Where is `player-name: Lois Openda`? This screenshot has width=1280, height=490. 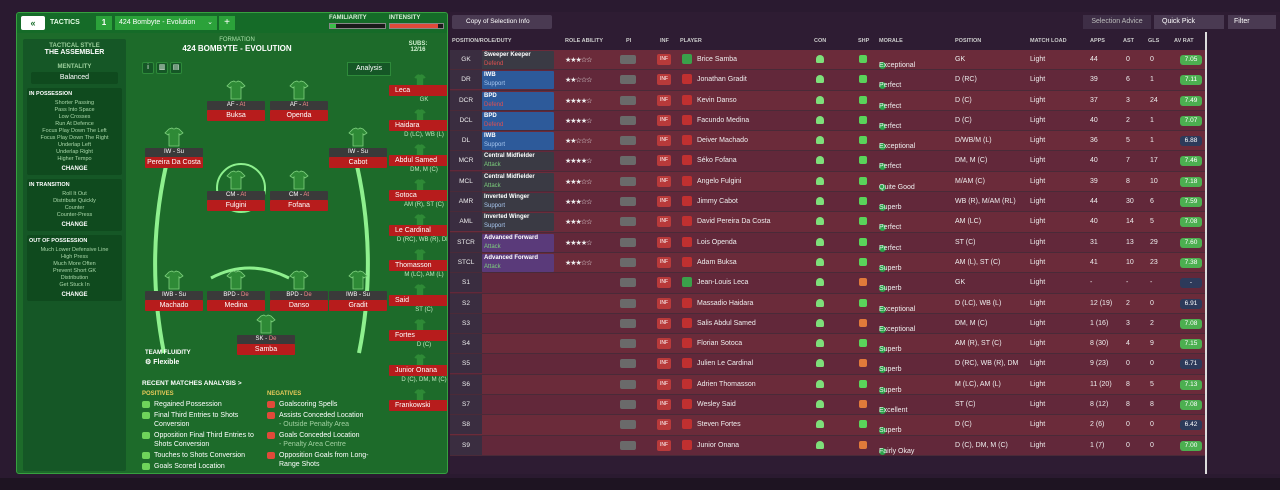 player-name: Lois Openda is located at coordinates (717, 242).